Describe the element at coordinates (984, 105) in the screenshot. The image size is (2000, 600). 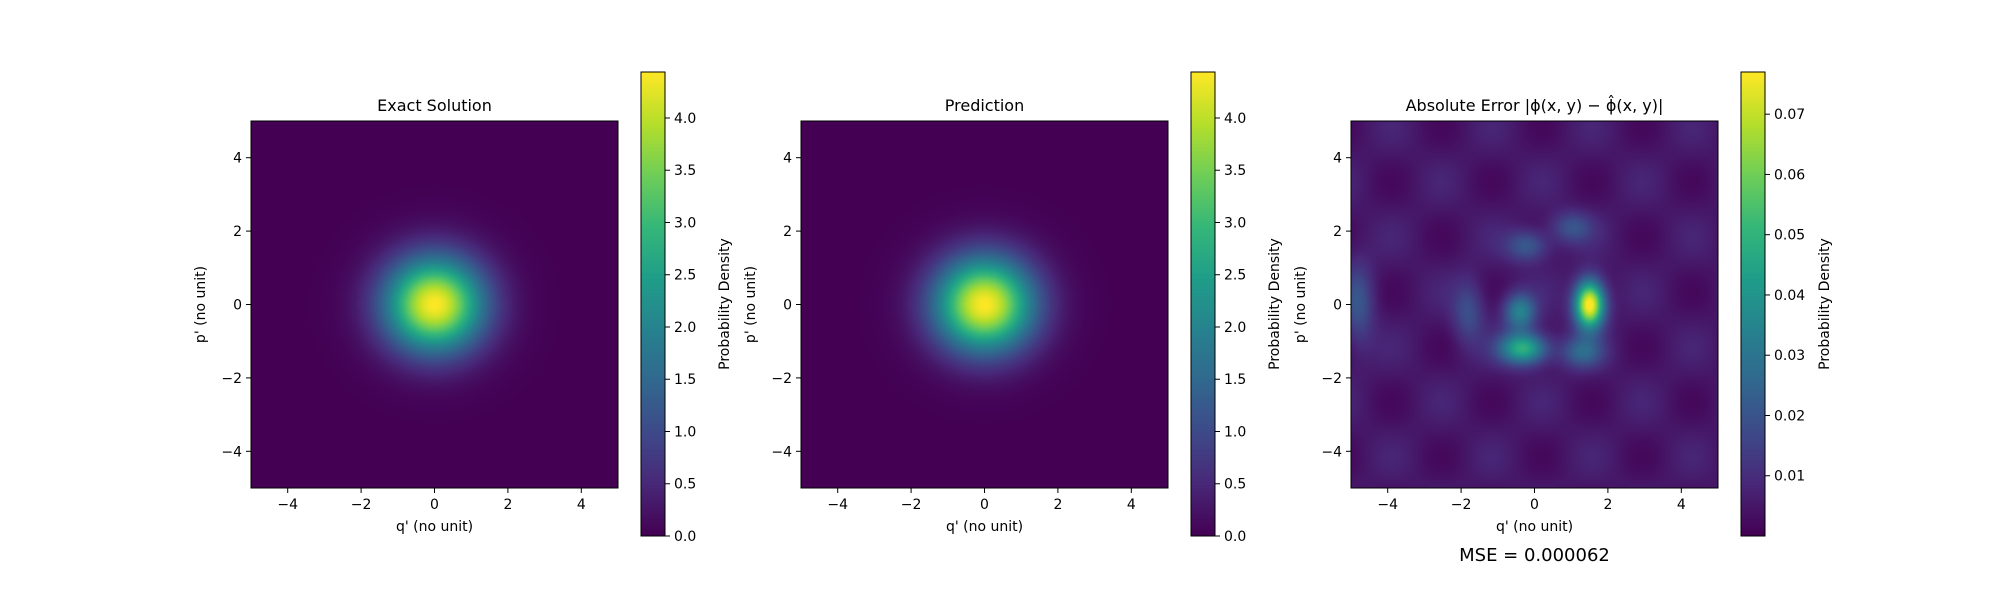
I see `chart-title: Prediction` at that location.